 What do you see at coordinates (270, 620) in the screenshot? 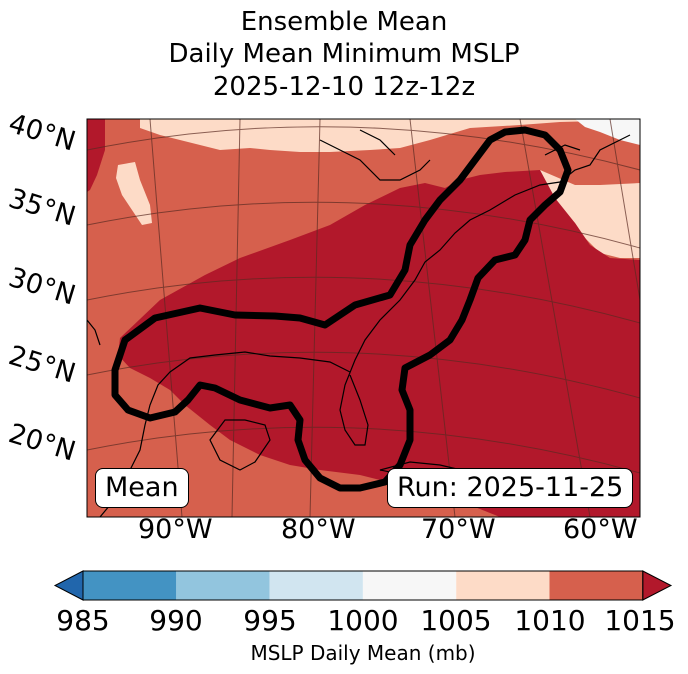
I see `colorbar-tick-995: 995` at bounding box center [270, 620].